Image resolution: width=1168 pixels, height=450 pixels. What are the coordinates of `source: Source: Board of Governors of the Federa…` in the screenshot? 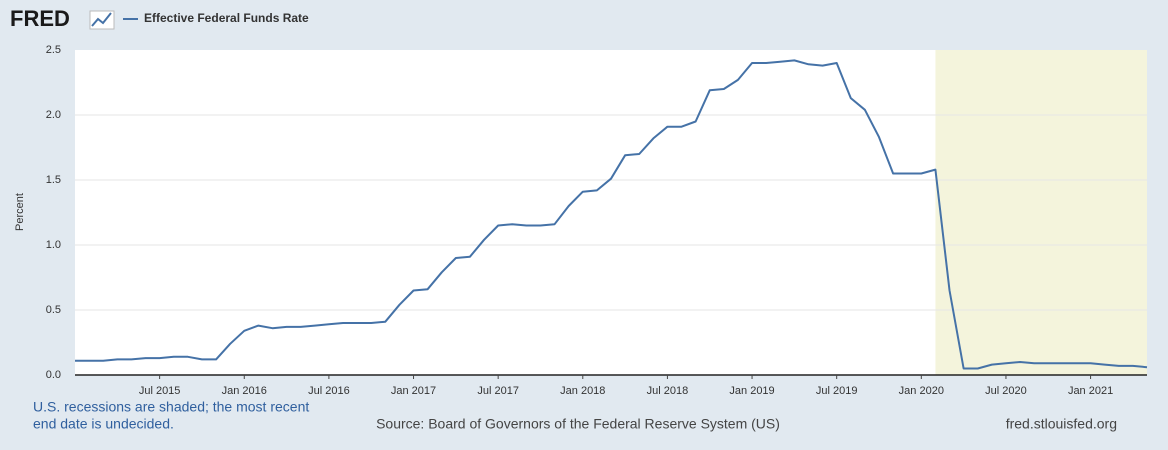 It's located at (578, 424).